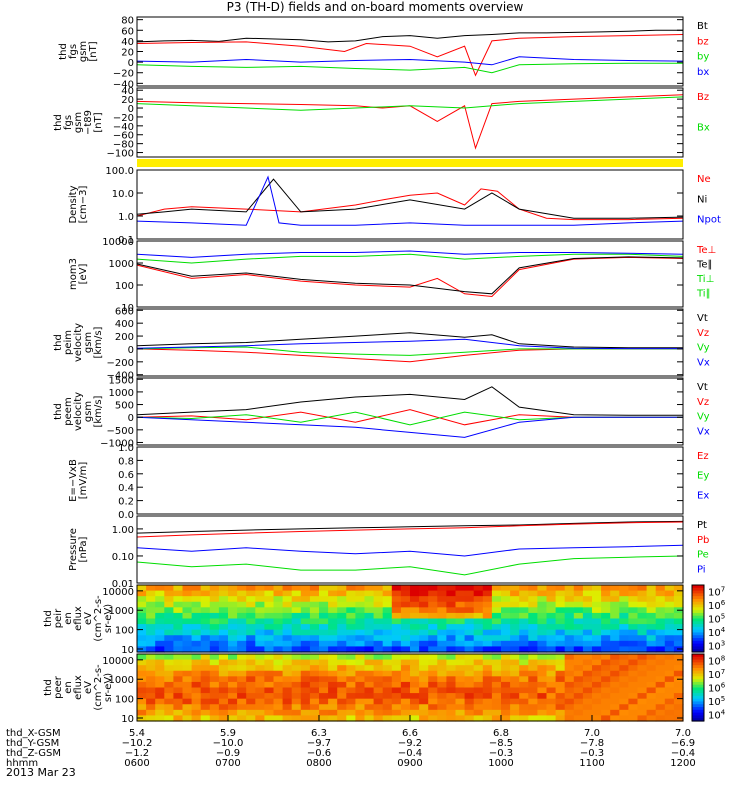 Image resolution: width=750 pixels, height=800 pixels. What do you see at coordinates (78, 342) in the screenshot?
I see `y-axis-label: thd peim velocity gsm [km/s]` at bounding box center [78, 342].